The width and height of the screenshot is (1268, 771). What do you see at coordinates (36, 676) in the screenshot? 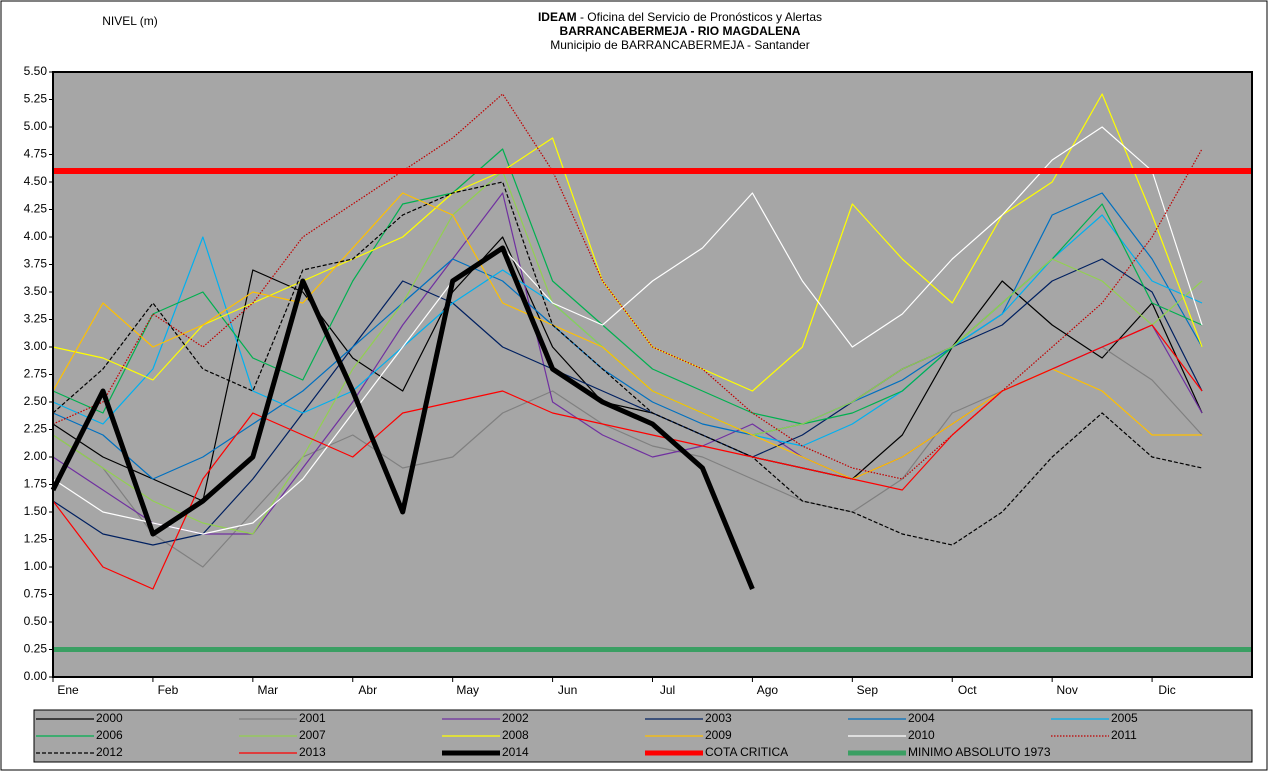
I see `y-tick-label: 0.00` at bounding box center [36, 676].